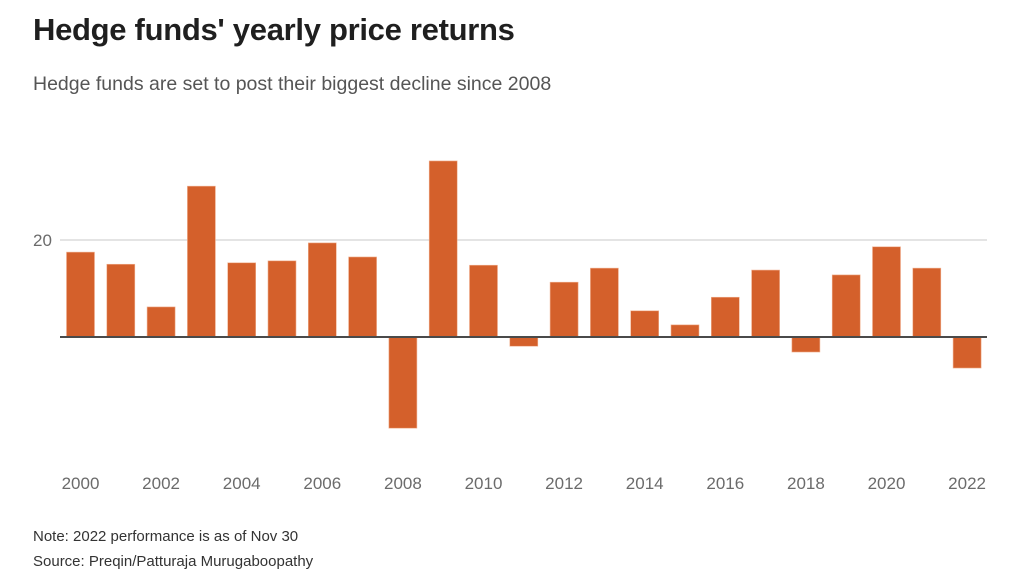 This screenshot has width=1024, height=588. What do you see at coordinates (403, 483) in the screenshot?
I see `x-tick-label-2008: 2008` at bounding box center [403, 483].